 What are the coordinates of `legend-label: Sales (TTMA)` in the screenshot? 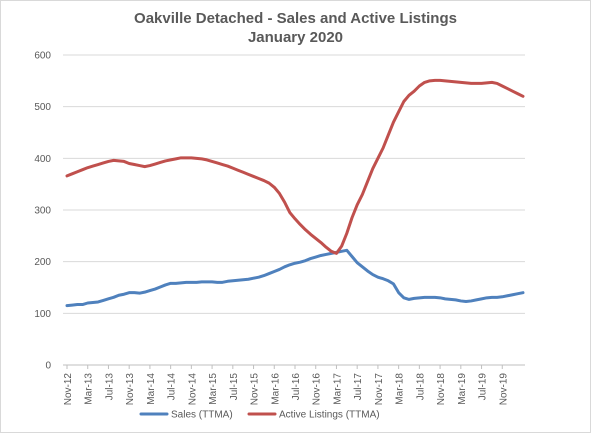 It's located at (202, 415).